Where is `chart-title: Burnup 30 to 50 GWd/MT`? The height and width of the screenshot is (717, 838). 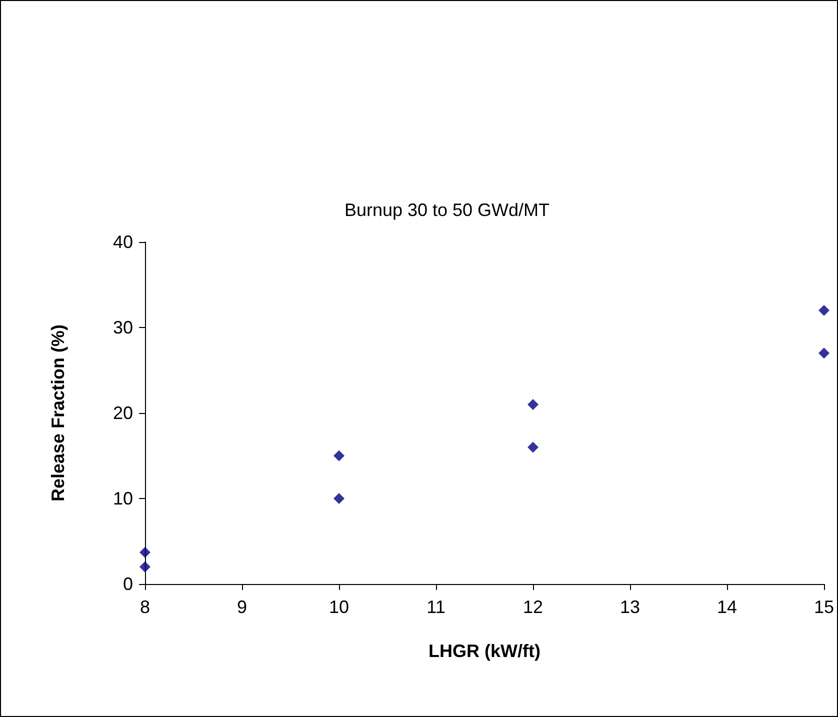 chart-title: Burnup 30 to 50 GWd/MT is located at coordinates (447, 210).